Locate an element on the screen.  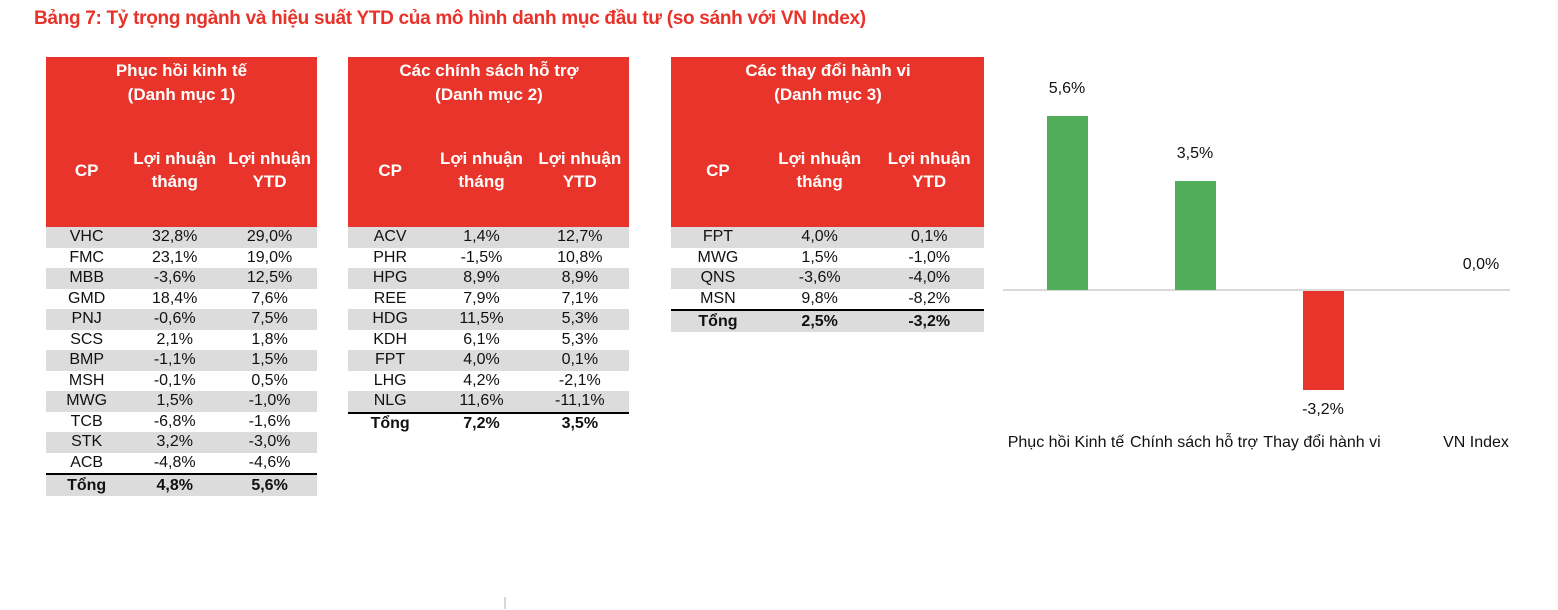
column-header-ytd-return: Lợi nhuận YTD is located at coordinates (270, 170).